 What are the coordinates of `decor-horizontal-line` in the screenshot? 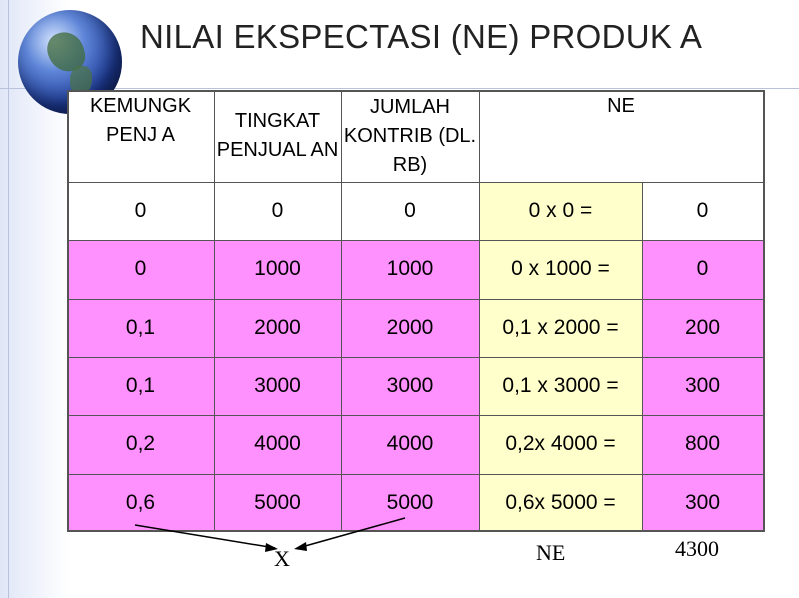 It's located at (399, 88).